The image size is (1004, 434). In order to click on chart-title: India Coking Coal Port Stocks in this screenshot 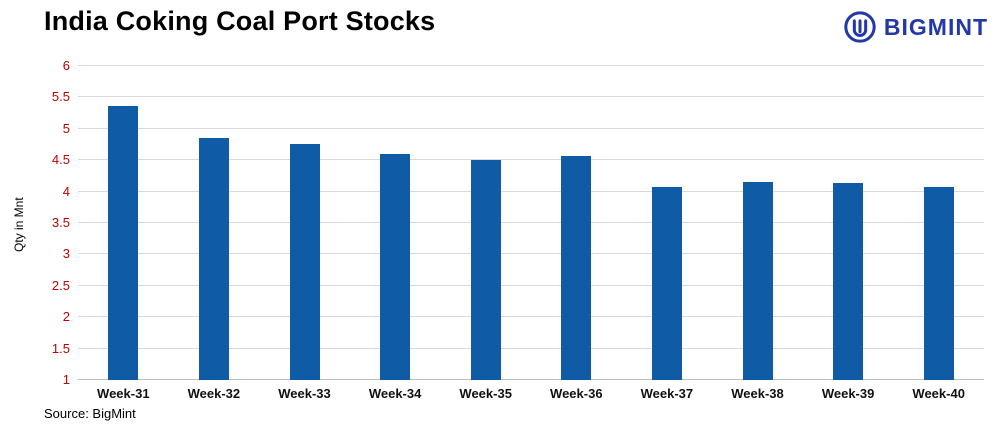, I will do `click(240, 21)`.